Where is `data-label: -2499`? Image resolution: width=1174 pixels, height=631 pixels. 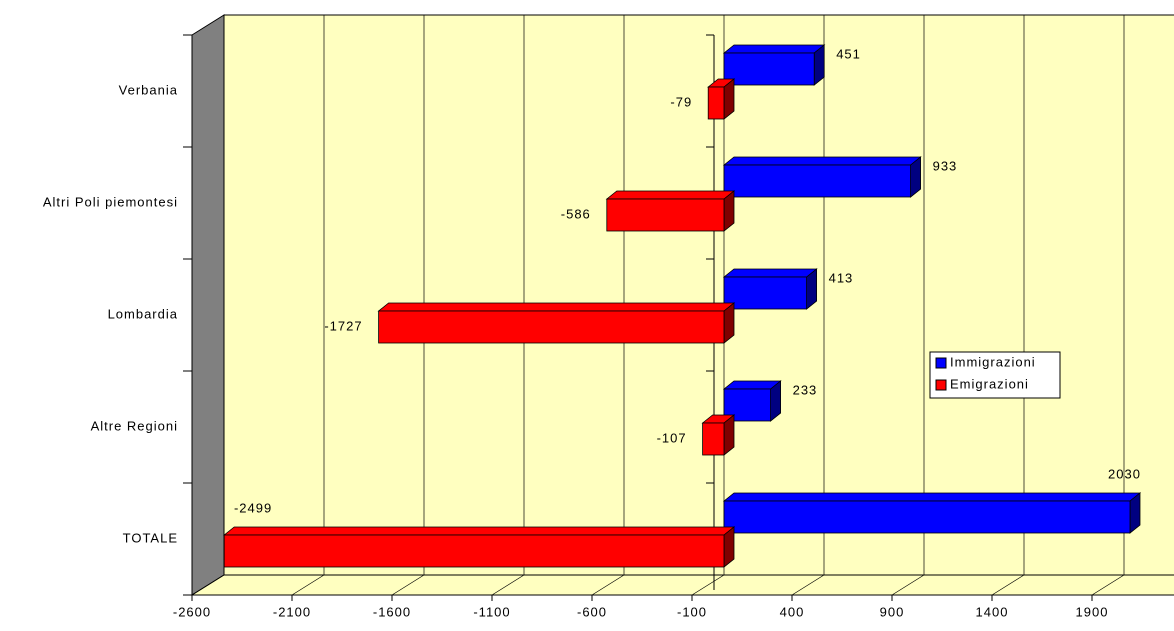
data-label: -2499 is located at coordinates (253, 507).